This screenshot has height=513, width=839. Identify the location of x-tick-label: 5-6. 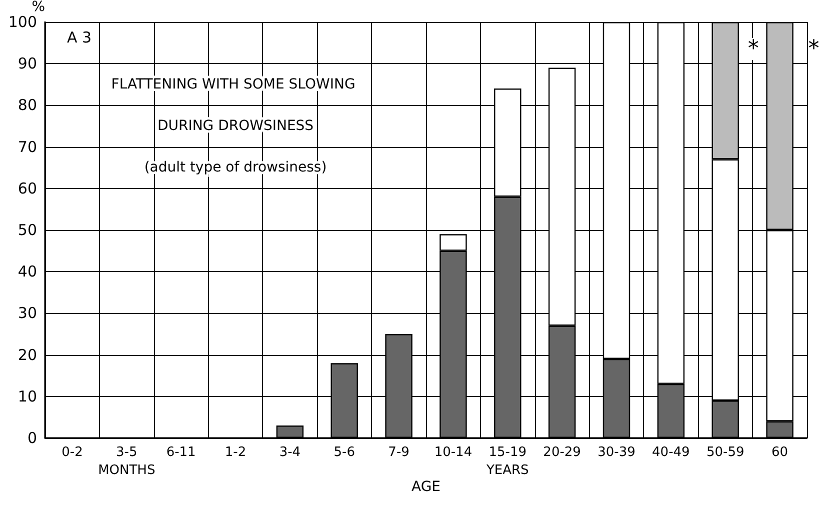
(344, 452).